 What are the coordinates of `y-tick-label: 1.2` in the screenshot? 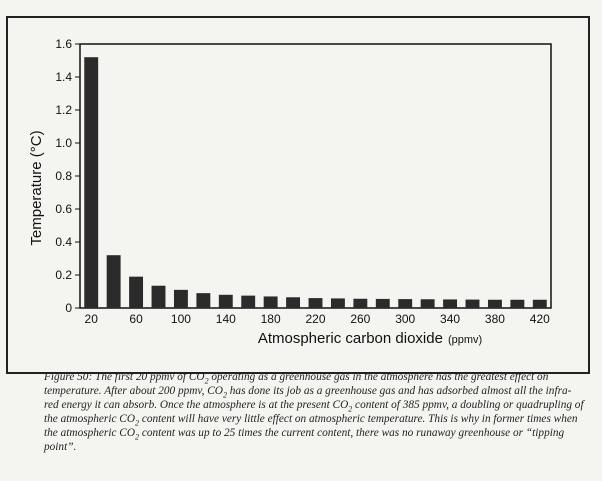 It's located at (63, 110).